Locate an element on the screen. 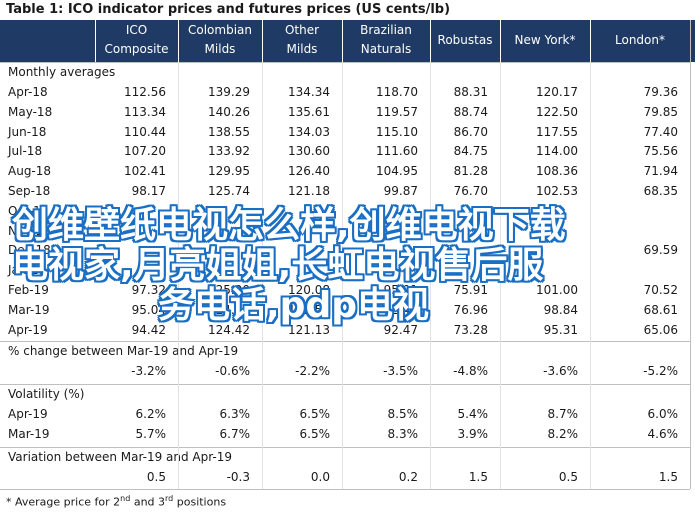 The image size is (695, 526). cell: 65.06 is located at coordinates (660, 329).